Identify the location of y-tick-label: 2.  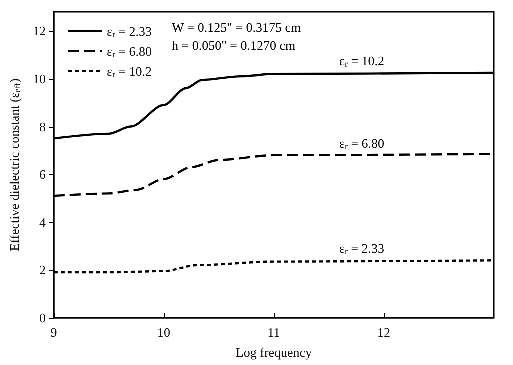
(43, 270).